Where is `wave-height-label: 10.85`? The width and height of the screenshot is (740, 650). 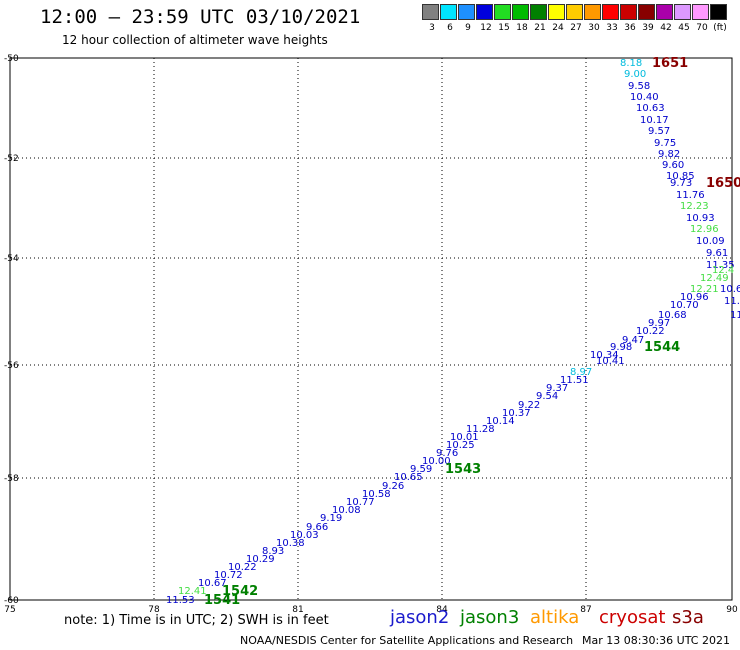 wave-height-label: 10.85 is located at coordinates (680, 176).